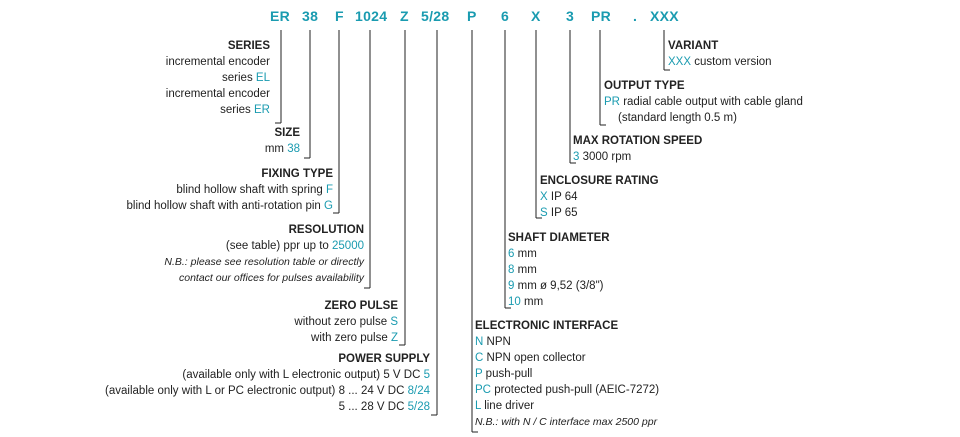 The width and height of the screenshot is (960, 437). What do you see at coordinates (527, 254) in the screenshot?
I see `shaft-option-1-text: mm` at bounding box center [527, 254].